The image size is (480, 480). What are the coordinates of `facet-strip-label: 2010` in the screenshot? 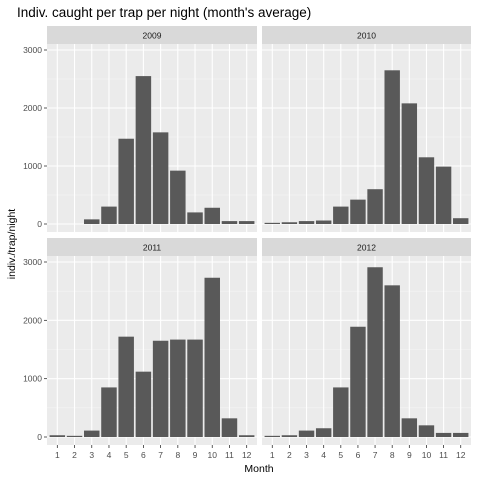 It's located at (366, 36).